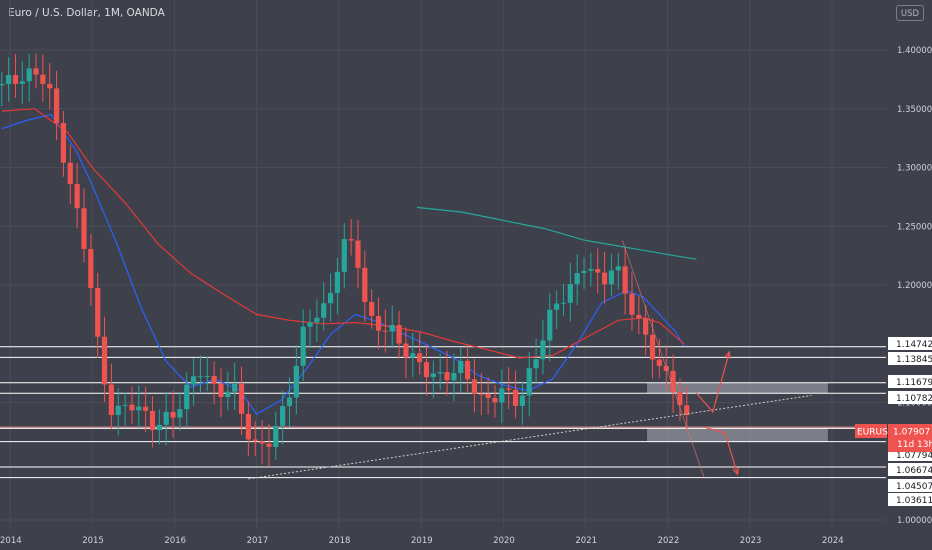 The height and width of the screenshot is (550, 932). I want to click on level-price-label: 1.07794, so click(914, 456).